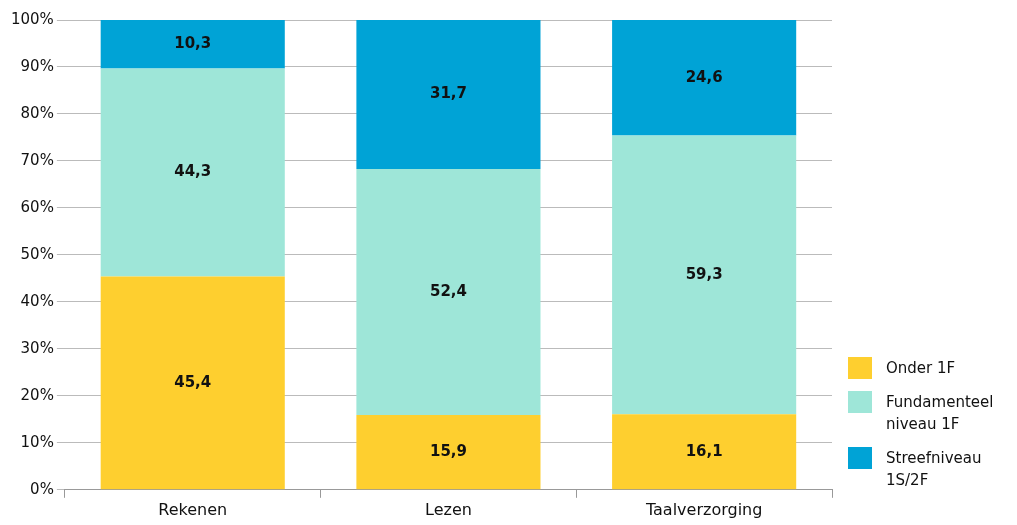 The height and width of the screenshot is (525, 1017). I want to click on x-tick-label: Lezen, so click(448, 509).